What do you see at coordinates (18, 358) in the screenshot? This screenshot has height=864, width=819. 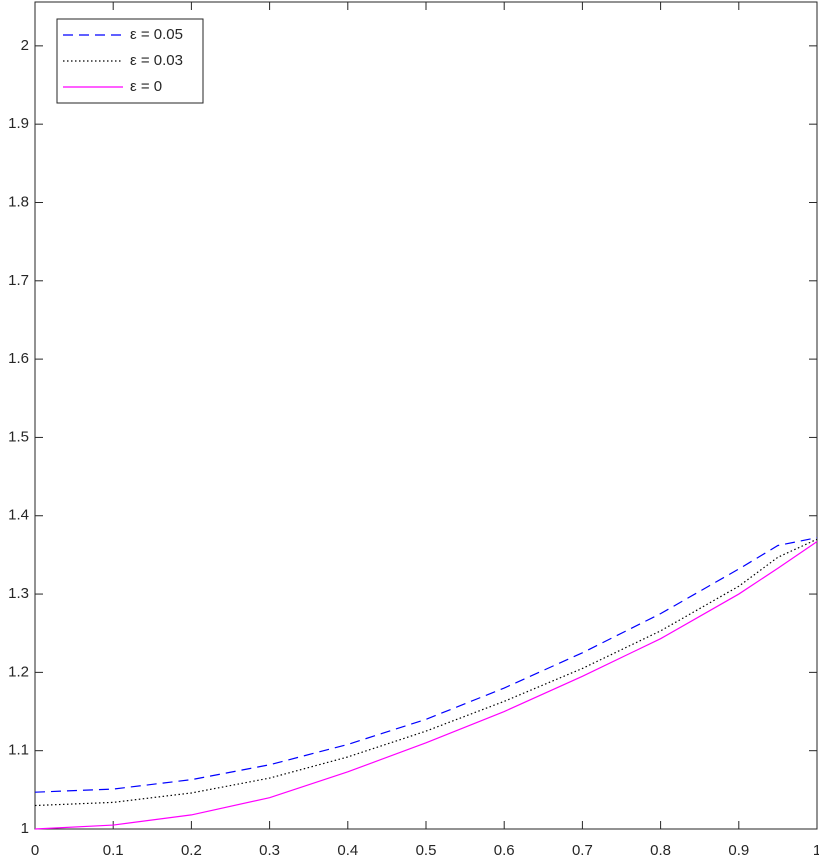 I see `y-tick-label: 1.6` at bounding box center [18, 358].